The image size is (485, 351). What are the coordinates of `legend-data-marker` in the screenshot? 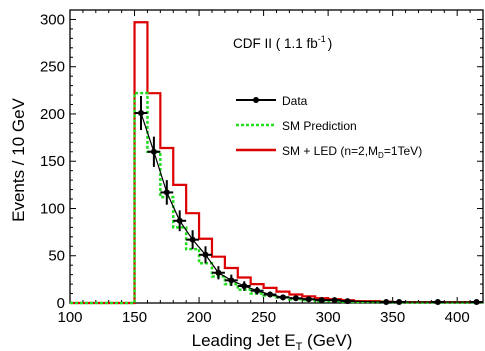 It's located at (256, 100).